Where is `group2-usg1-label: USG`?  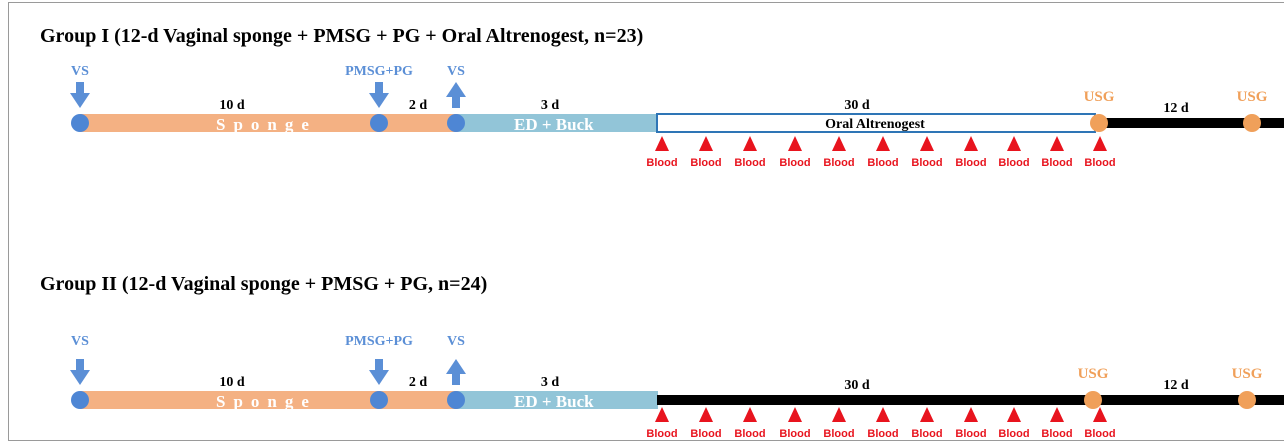
group2-usg1-label: USG is located at coordinates (1093, 374).